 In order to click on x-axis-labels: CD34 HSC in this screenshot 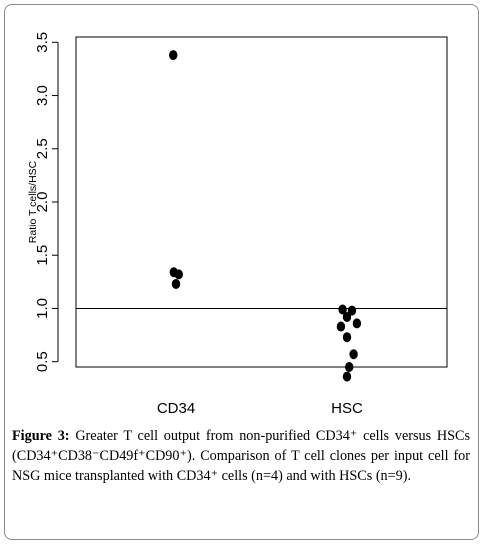, I will do `click(260, 408)`.